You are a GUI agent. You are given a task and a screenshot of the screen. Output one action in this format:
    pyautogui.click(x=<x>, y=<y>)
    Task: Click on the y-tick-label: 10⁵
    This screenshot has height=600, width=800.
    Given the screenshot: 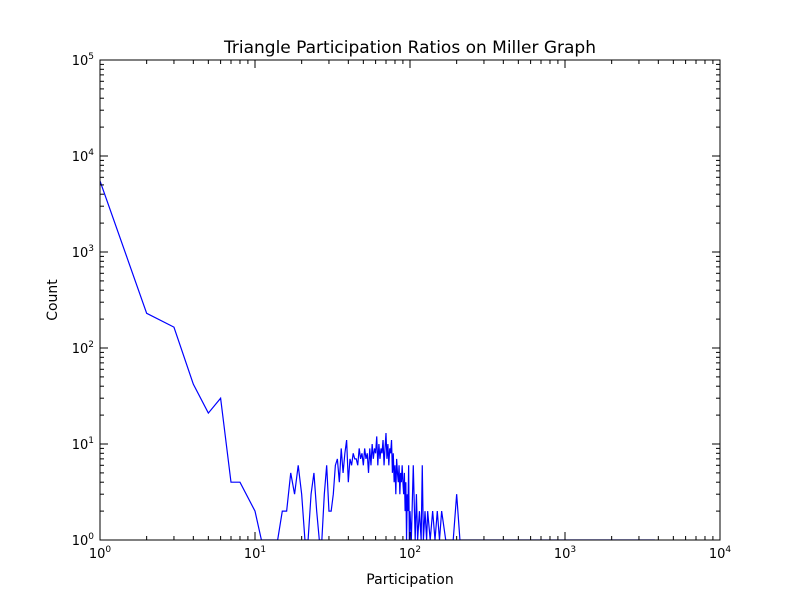 What is the action you would take?
    pyautogui.click(x=83, y=60)
    